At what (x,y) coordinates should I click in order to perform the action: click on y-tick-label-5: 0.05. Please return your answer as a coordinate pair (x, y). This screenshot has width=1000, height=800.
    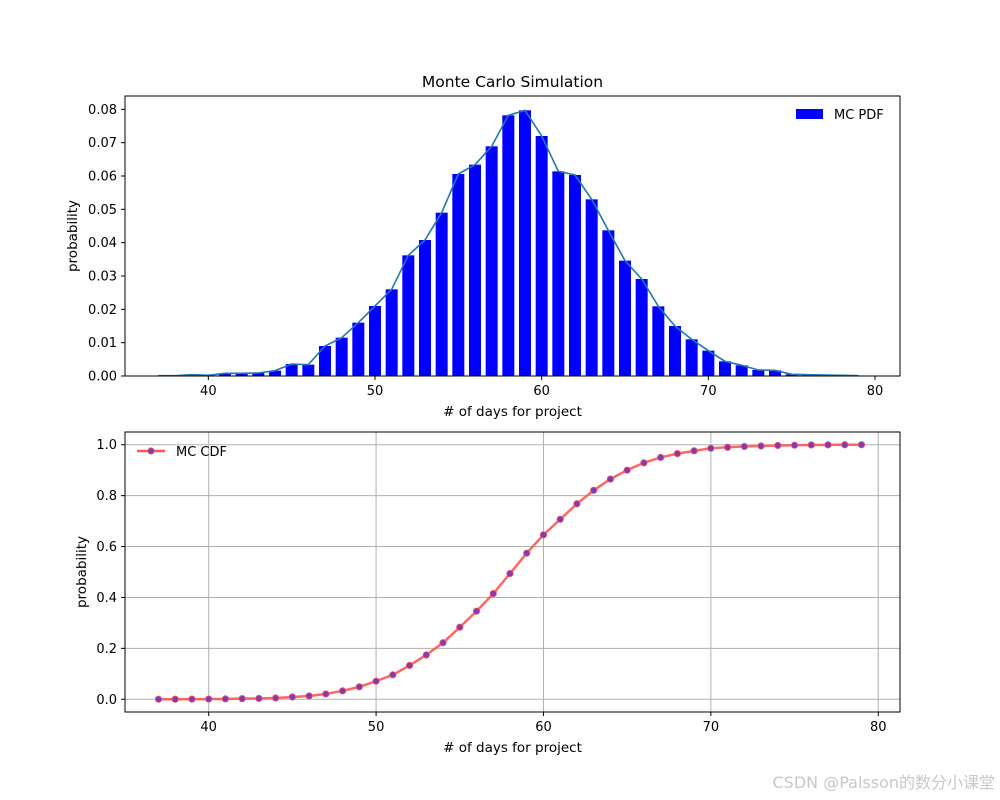
    Looking at the image, I should click on (102, 210).